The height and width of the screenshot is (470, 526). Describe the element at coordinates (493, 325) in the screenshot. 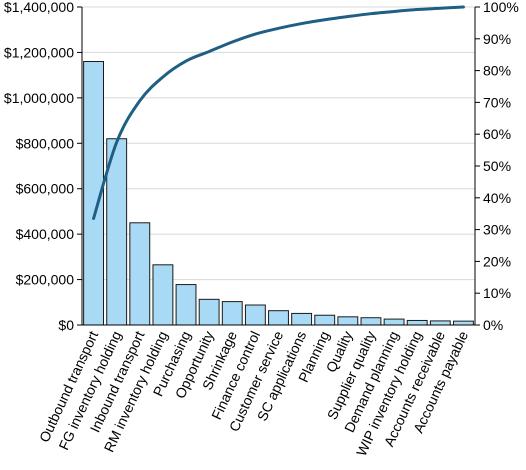

I see `right-tick-label: 0%` at that location.